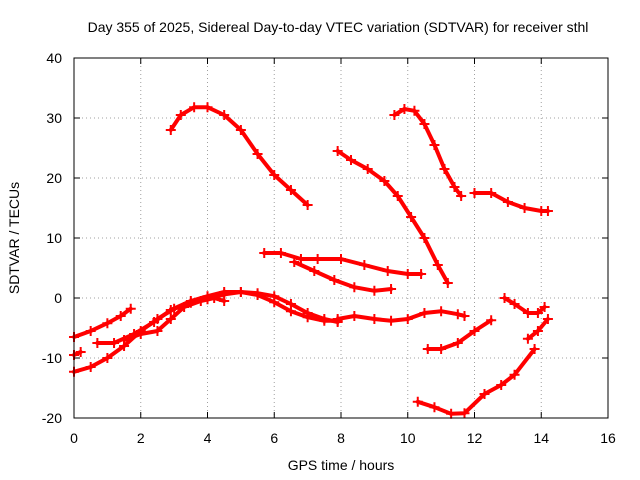  Describe the element at coordinates (54, 238) in the screenshot. I see `y-tick-label: 10` at that location.